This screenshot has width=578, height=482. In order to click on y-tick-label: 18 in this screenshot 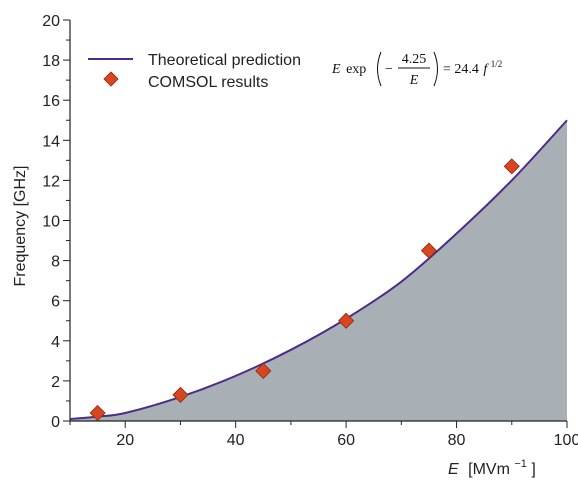, I will do `click(51, 61)`.